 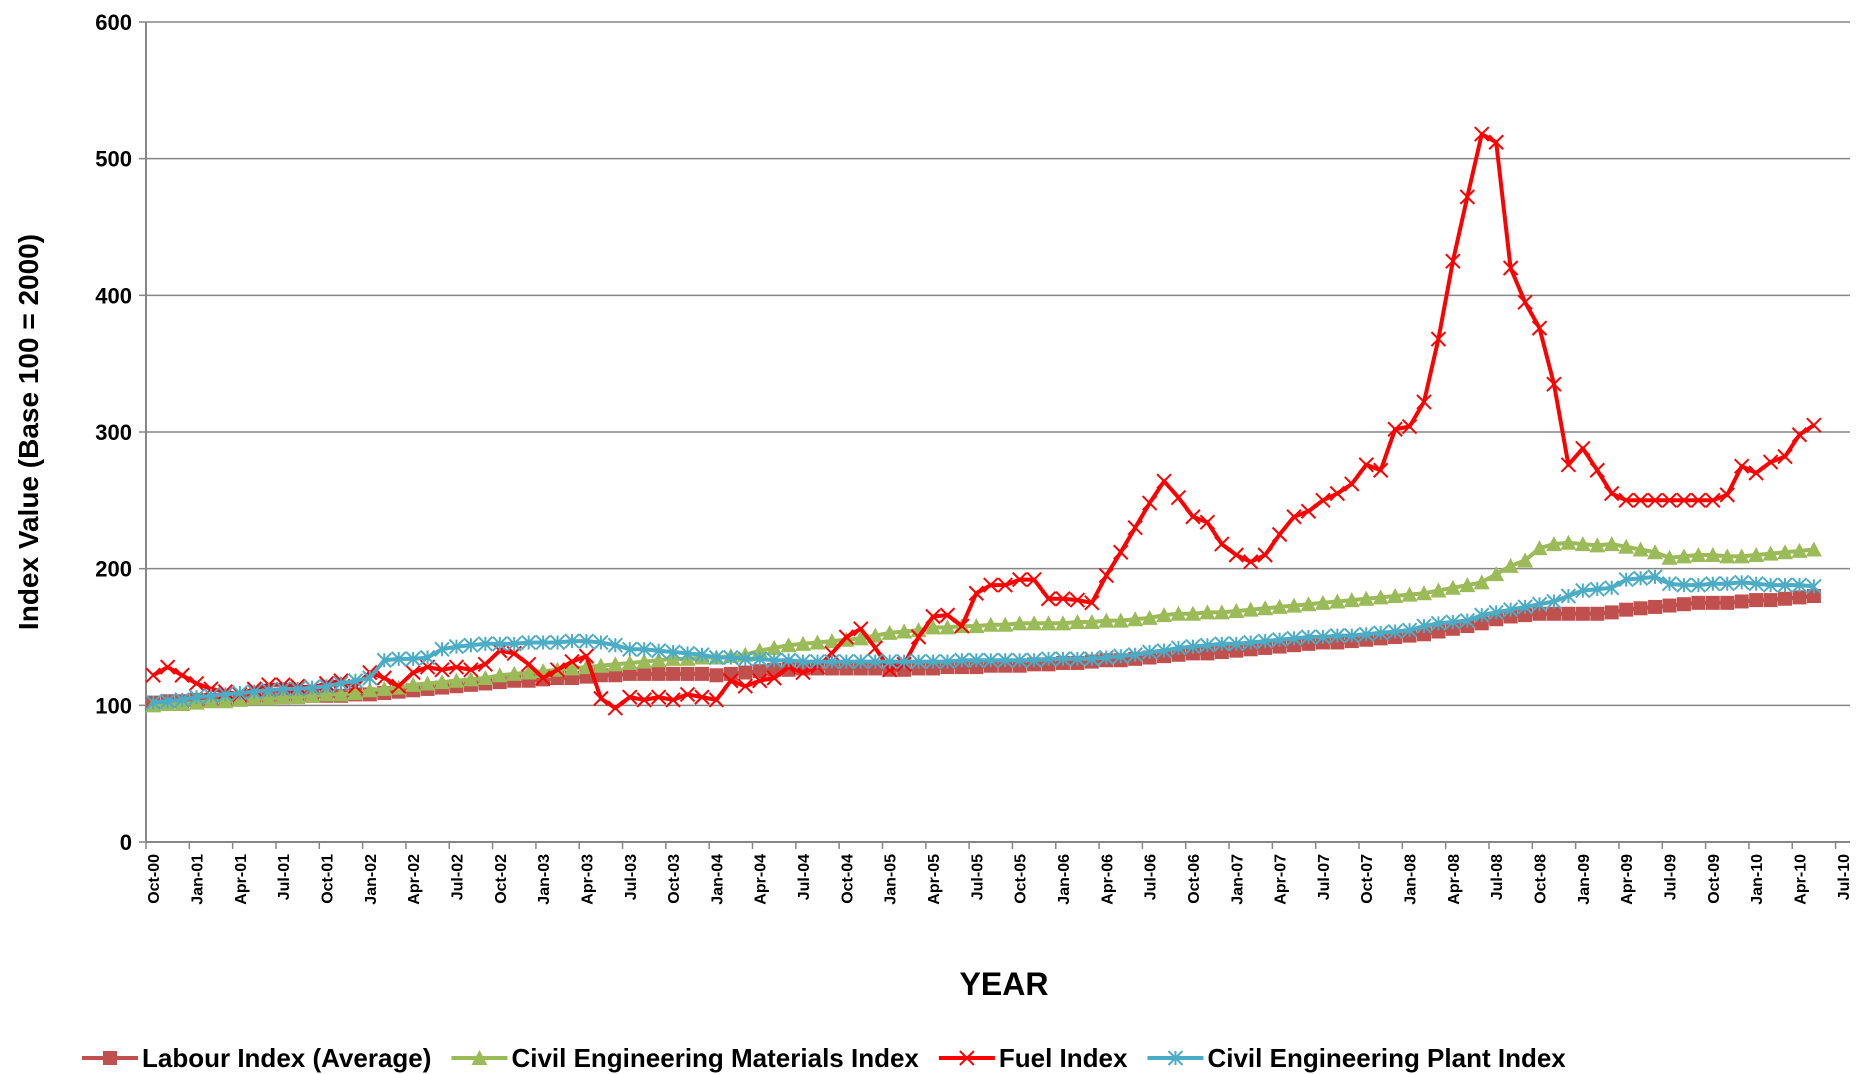 What do you see at coordinates (983, 640) in the screenshot?
I see `series` at bounding box center [983, 640].